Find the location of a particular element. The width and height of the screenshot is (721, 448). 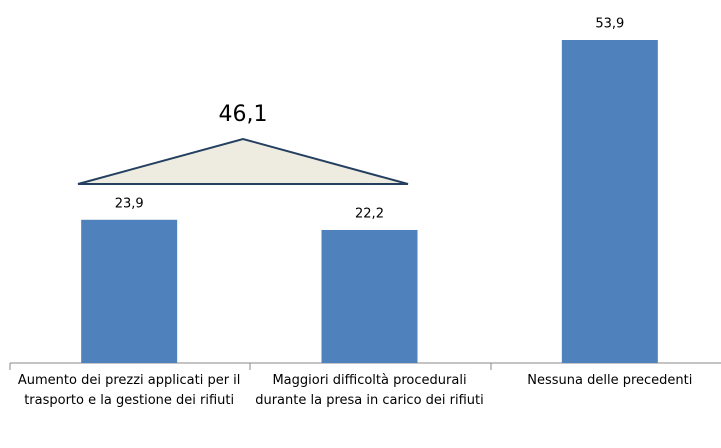

bracket-triangle is located at coordinates (243, 161).